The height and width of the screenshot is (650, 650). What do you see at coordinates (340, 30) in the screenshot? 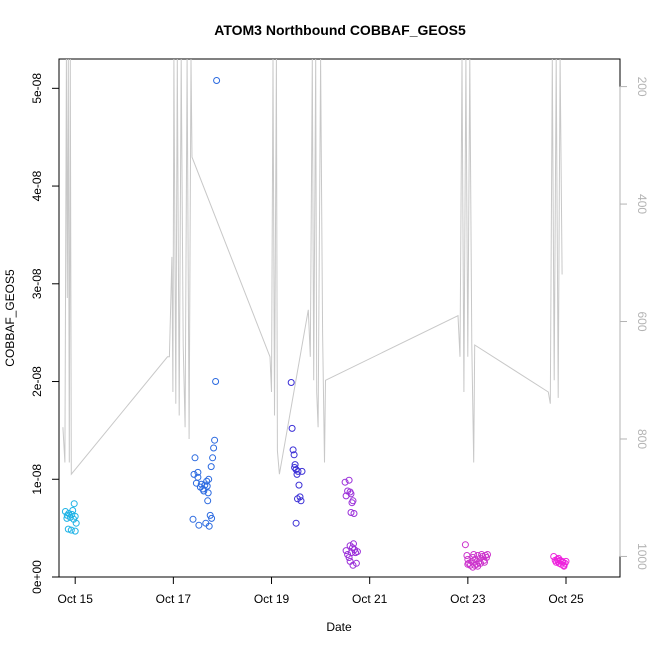
I see `chart-title: ATOM3 Northbound COBBAF_GEOS5` at bounding box center [340, 30].